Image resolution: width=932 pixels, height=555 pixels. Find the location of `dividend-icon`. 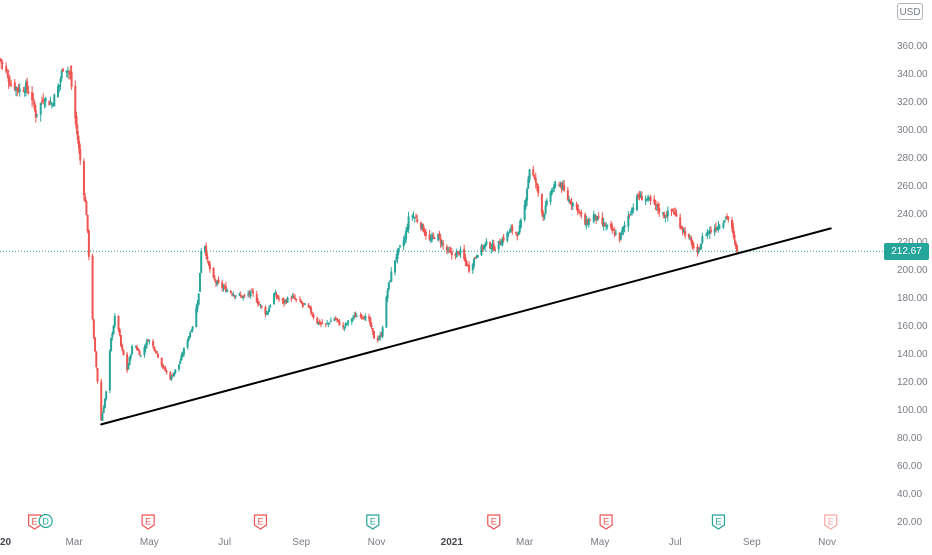

dividend-icon is located at coordinates (45, 521).